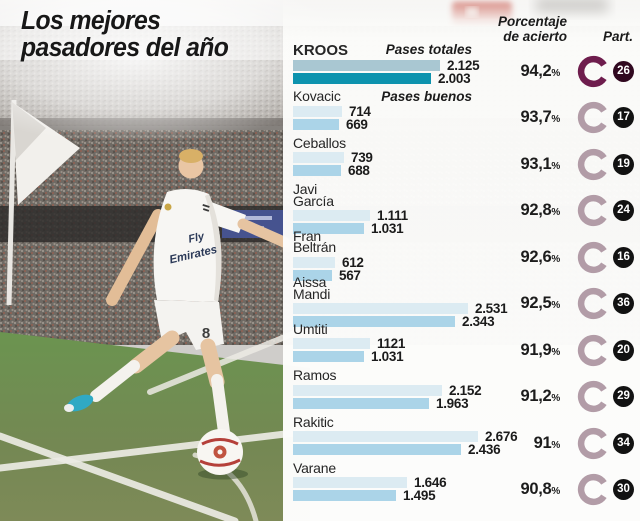 This screenshot has height=521, width=640. What do you see at coordinates (623, 71) in the screenshot?
I see `matches-played-badge: 26` at bounding box center [623, 71].